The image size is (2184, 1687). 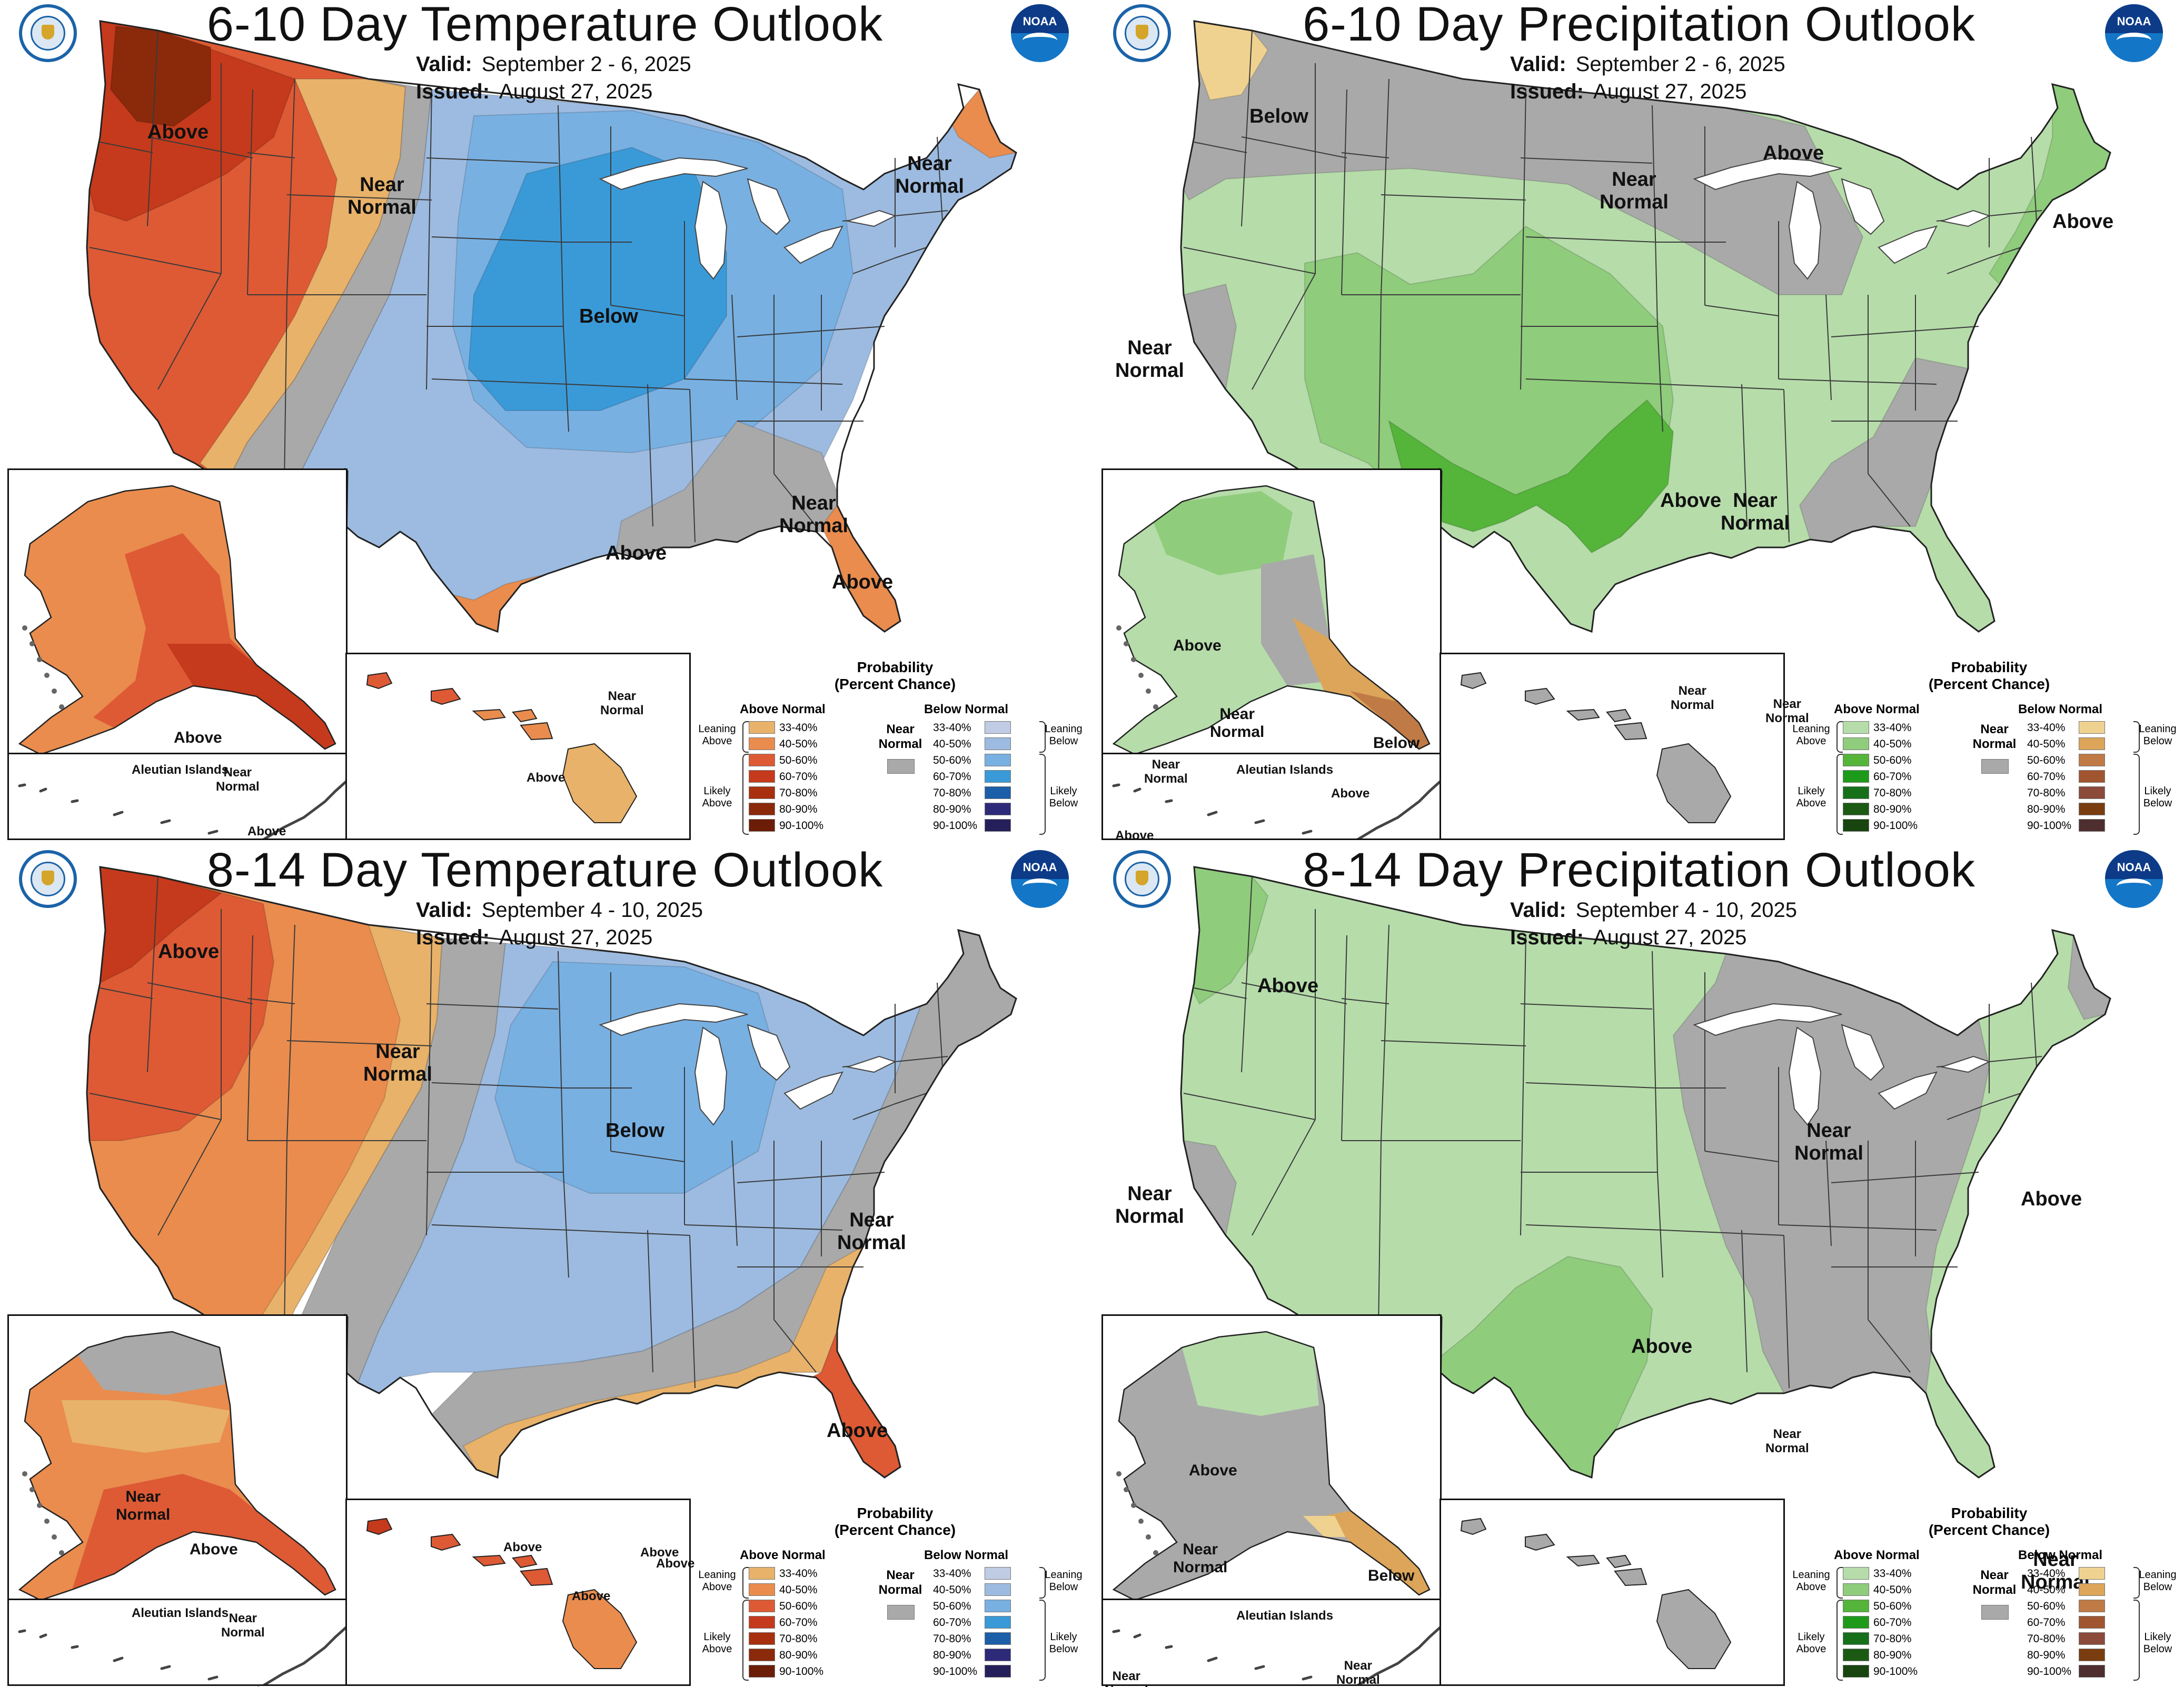 What do you see at coordinates (1639, 25) in the screenshot?
I see `panel-title: 6-10 Day Precipitation Outlook` at bounding box center [1639, 25].